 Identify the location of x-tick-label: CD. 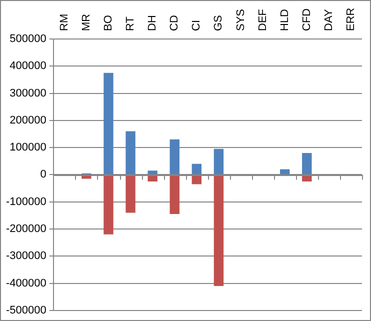
(174, 23).